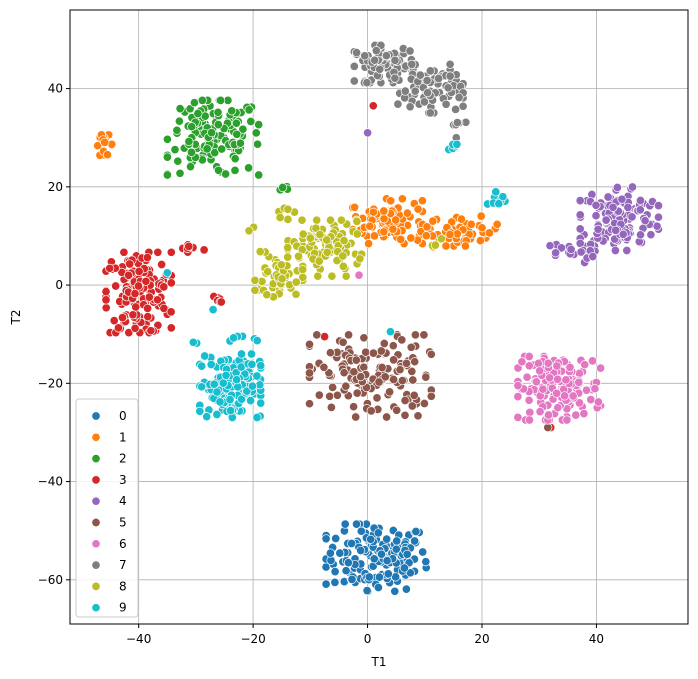 Image resolution: width=698 pixels, height=679 pixels. Describe the element at coordinates (123, 565) in the screenshot. I see `legend-label: 7` at that location.